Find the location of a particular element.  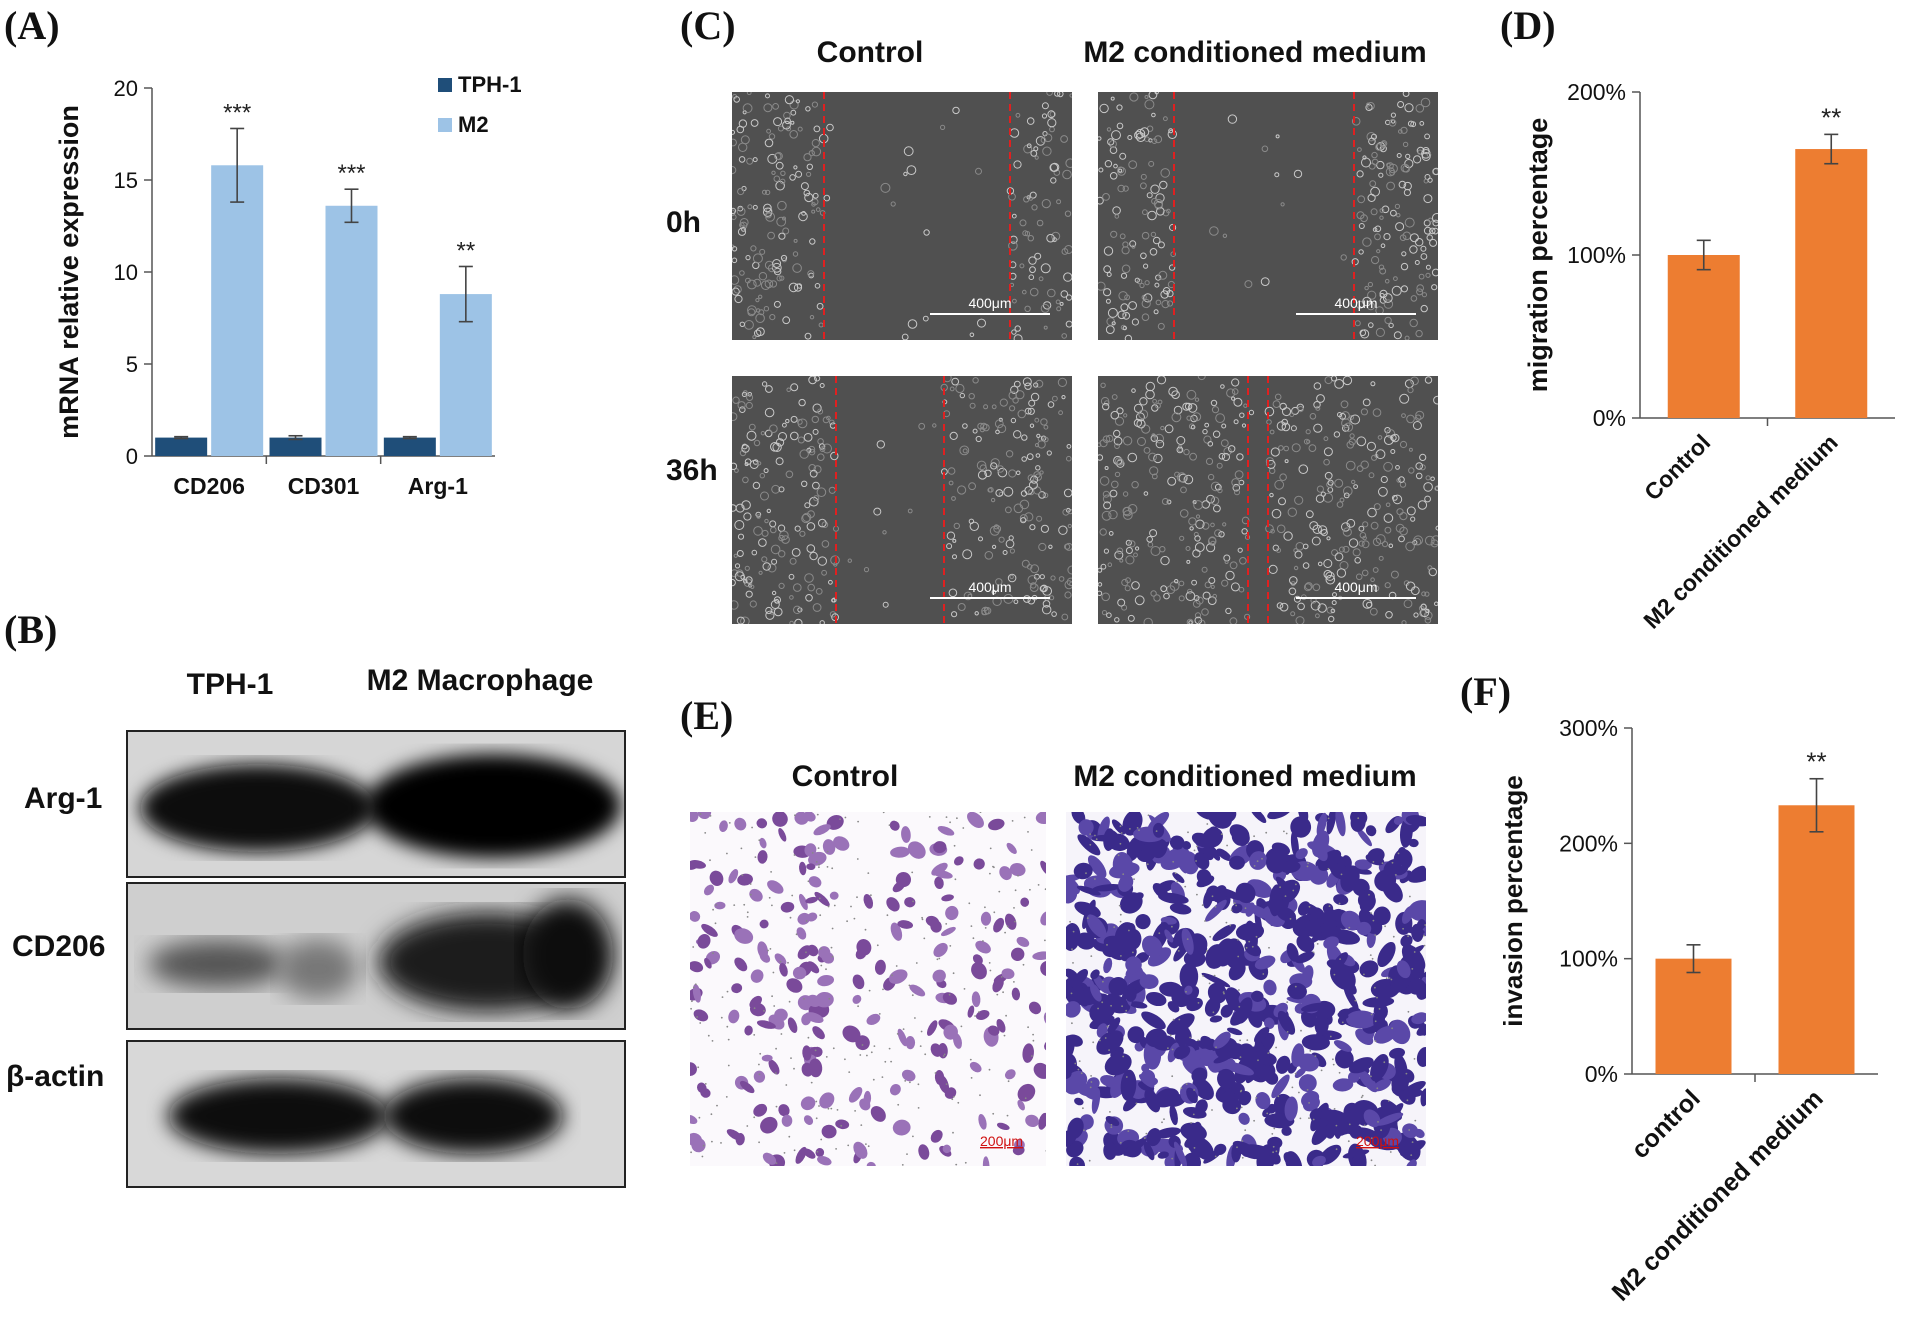

y-tick-label: 200% is located at coordinates (1588, 843).